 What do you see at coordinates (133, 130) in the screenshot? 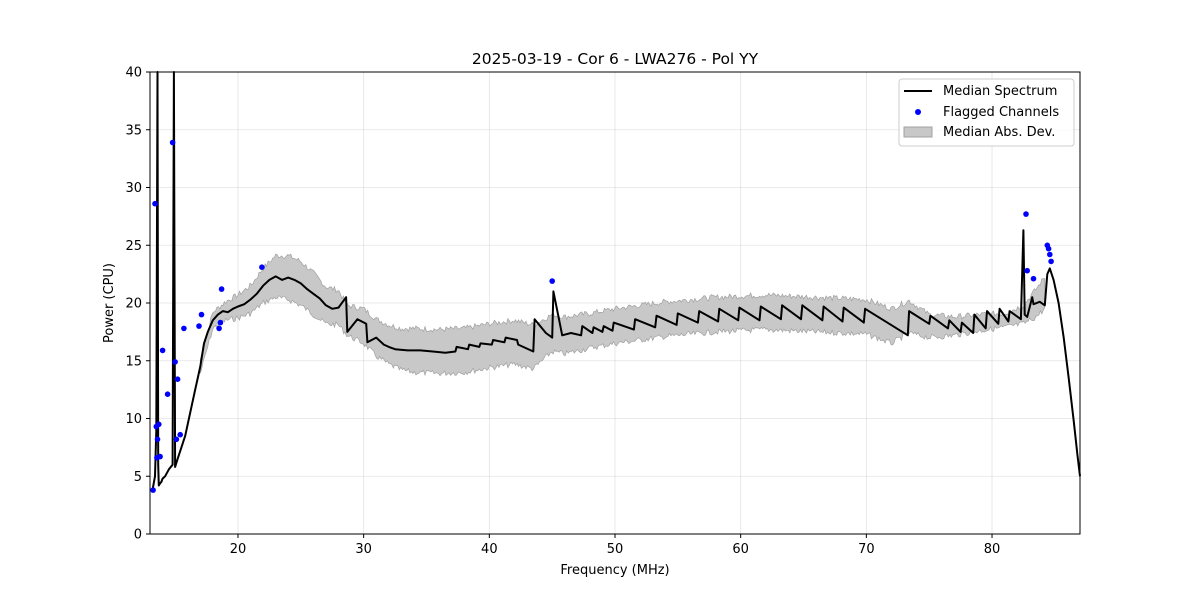
I see `y-tick-label: 35` at bounding box center [133, 130].